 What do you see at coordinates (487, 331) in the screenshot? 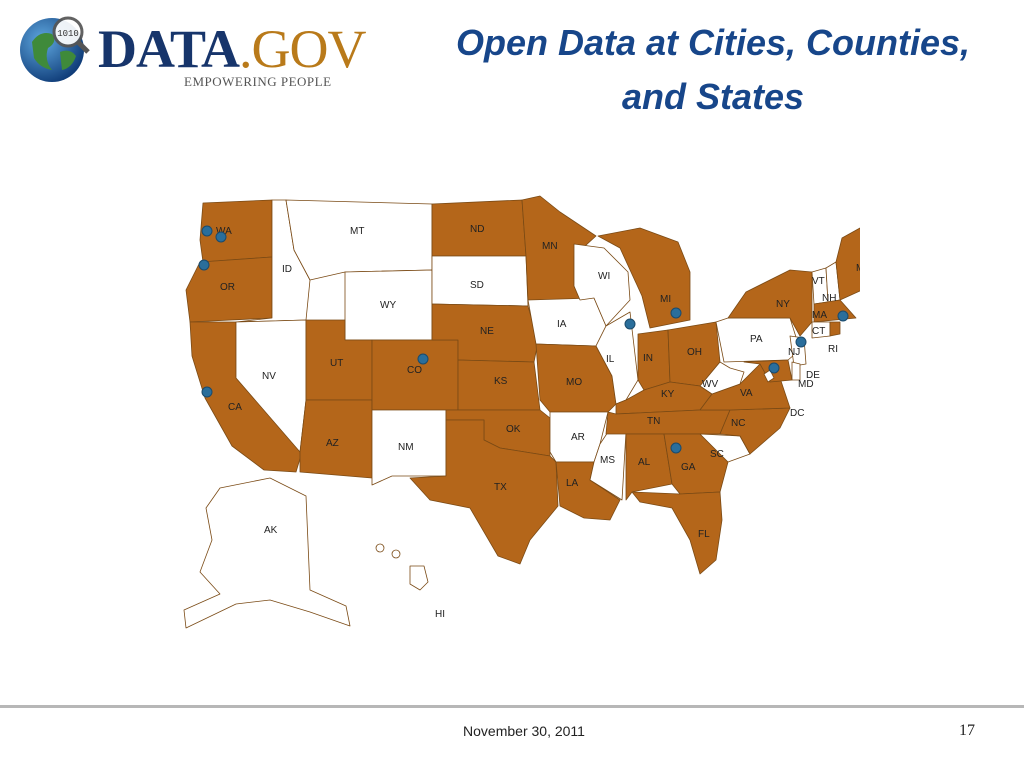
I see `label-NE: NE` at bounding box center [487, 331].